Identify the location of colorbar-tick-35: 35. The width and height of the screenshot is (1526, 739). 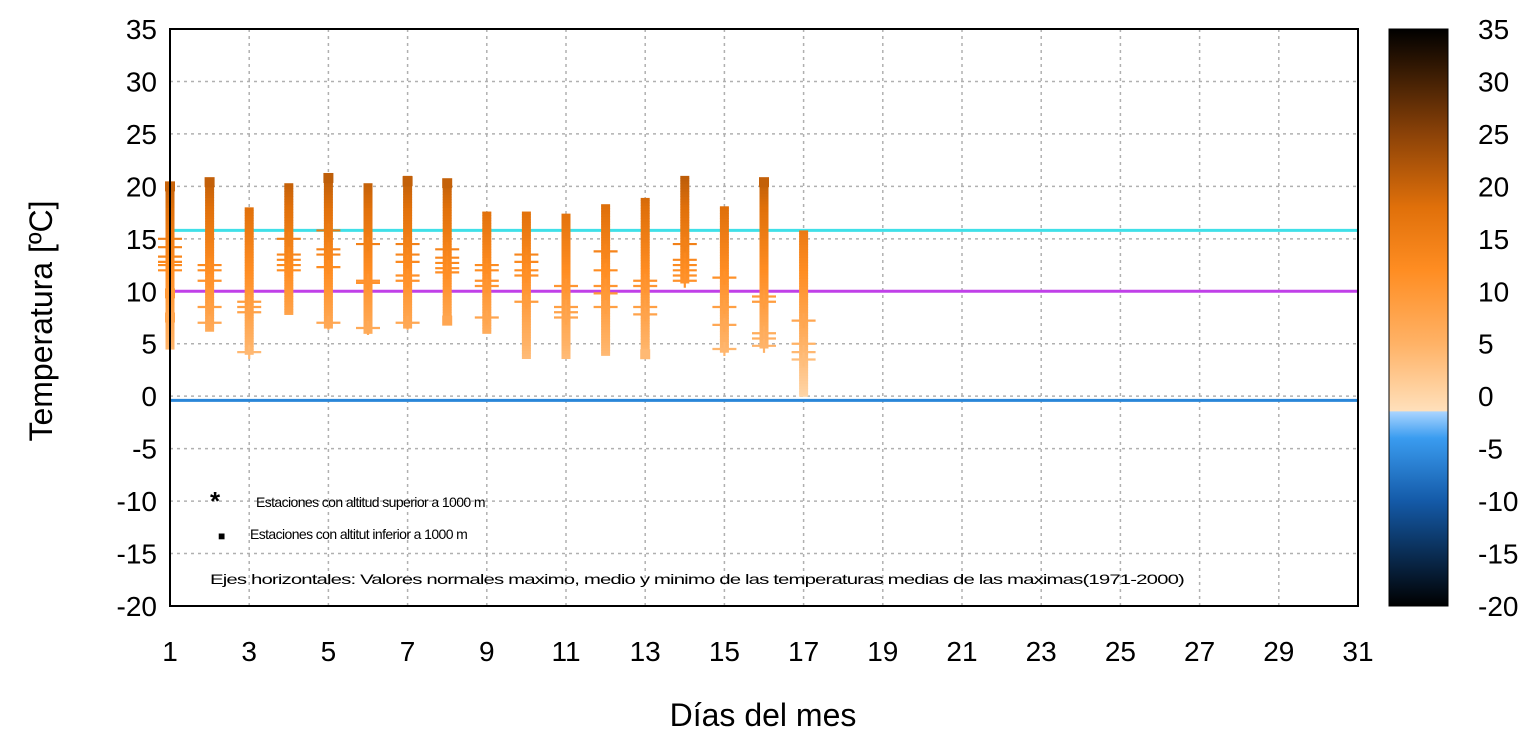
(1493, 29).